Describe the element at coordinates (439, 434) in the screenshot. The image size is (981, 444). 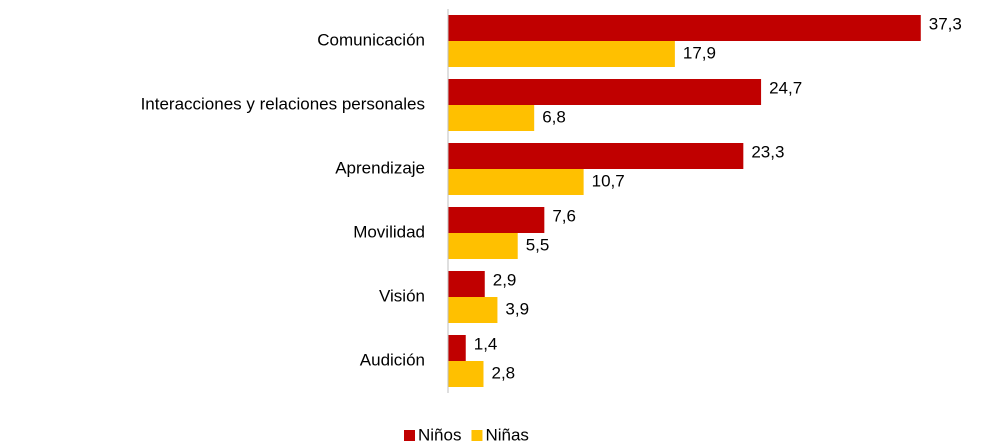
I see `legend-label: Niños` at that location.